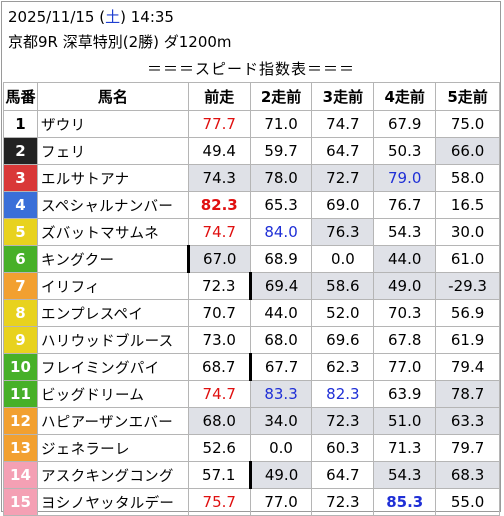 The image size is (504, 516). Describe the element at coordinates (20, 232) in the screenshot. I see `horse-number: 5` at that location.